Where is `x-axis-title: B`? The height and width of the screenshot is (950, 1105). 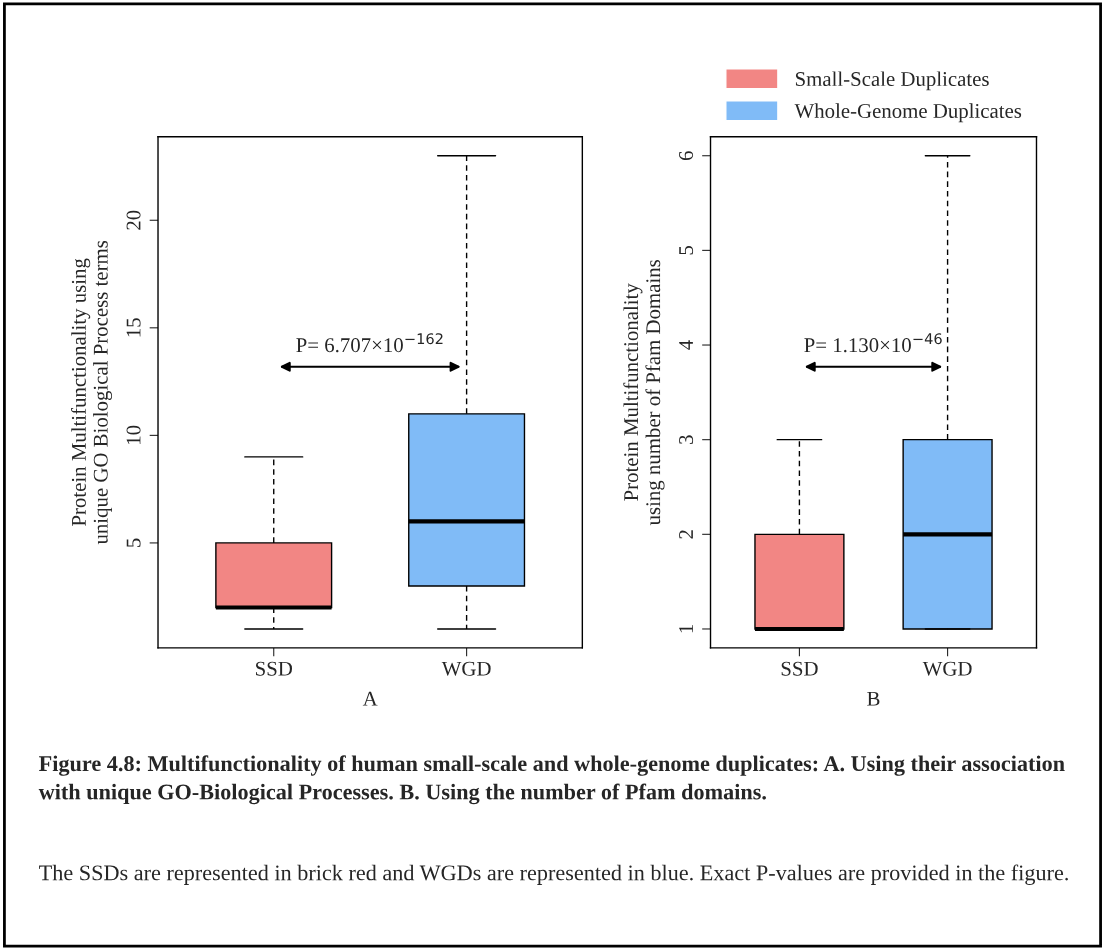 x-axis-title: B is located at coordinates (873, 698).